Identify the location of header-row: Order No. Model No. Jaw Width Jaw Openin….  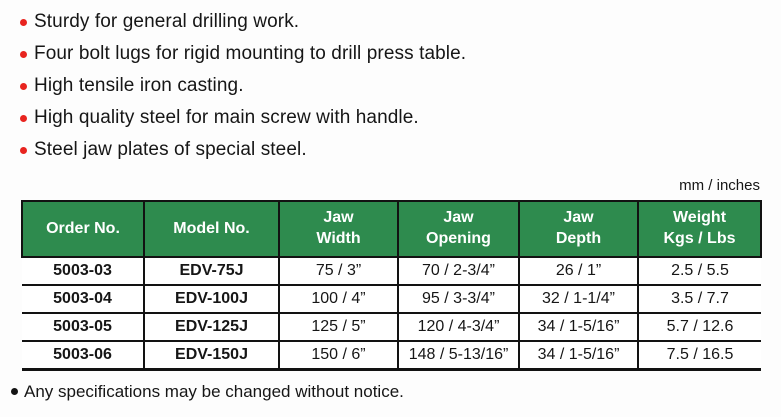
(391, 229).